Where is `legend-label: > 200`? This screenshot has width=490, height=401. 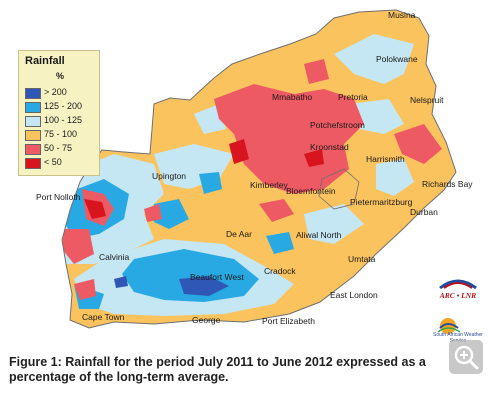
legend-label: > 200 is located at coordinates (55, 92).